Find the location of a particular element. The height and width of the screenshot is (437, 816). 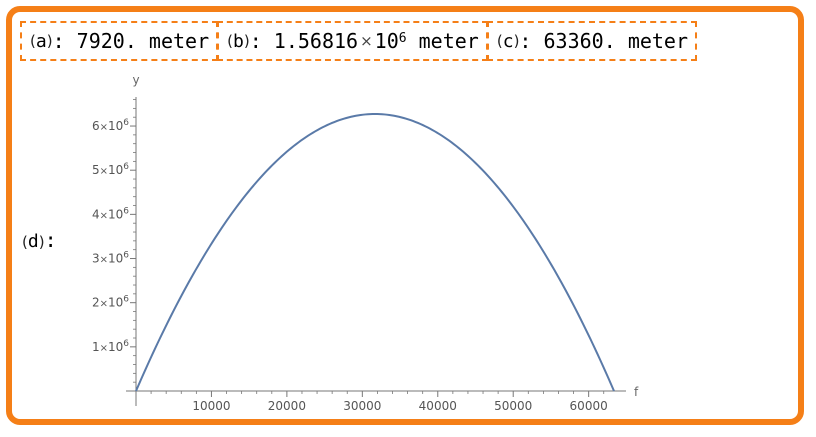

answer-a-box: ( a ) : 7920. meter is located at coordinates (119, 41).